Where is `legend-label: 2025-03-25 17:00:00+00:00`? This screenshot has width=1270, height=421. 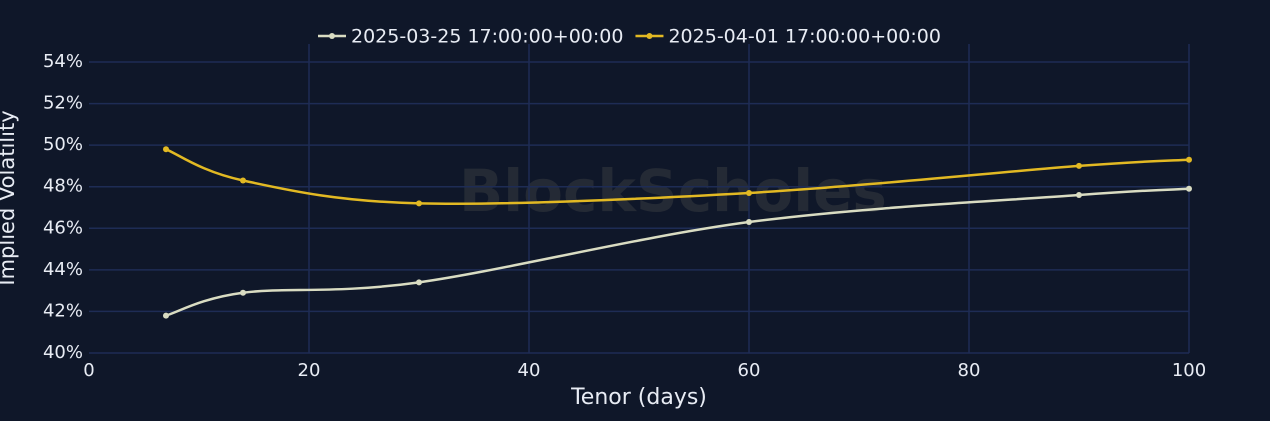
legend-label: 2025-03-25 17:00:00+00:00 is located at coordinates (487, 37).